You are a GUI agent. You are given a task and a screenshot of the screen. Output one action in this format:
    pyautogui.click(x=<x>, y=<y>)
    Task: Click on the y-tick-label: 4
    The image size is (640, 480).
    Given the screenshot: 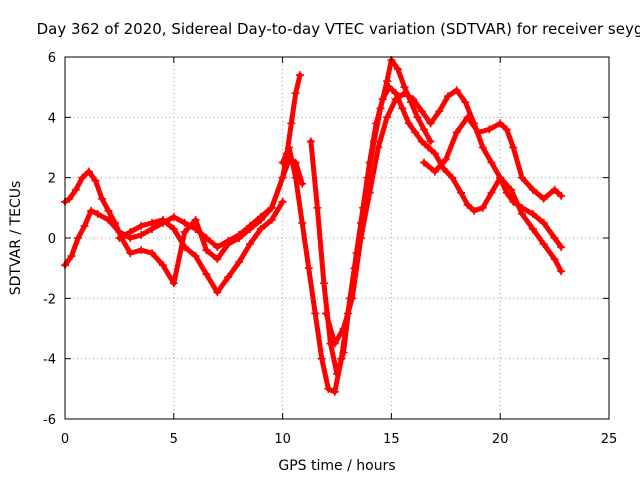 What is the action you would take?
    pyautogui.click(x=52, y=118)
    